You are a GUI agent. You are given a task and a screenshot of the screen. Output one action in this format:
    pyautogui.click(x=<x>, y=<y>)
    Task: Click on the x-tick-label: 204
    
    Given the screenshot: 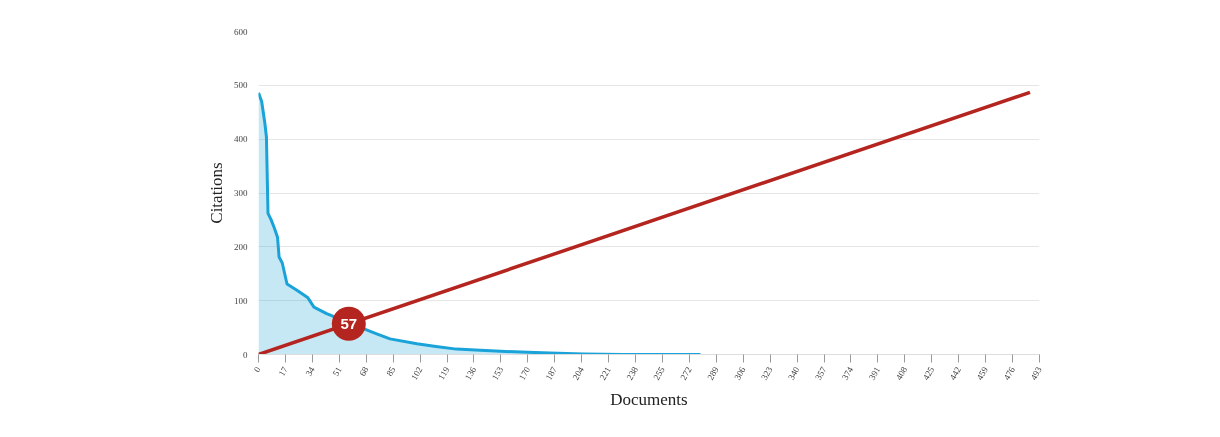 What is the action you would take?
    pyautogui.click(x=578, y=373)
    